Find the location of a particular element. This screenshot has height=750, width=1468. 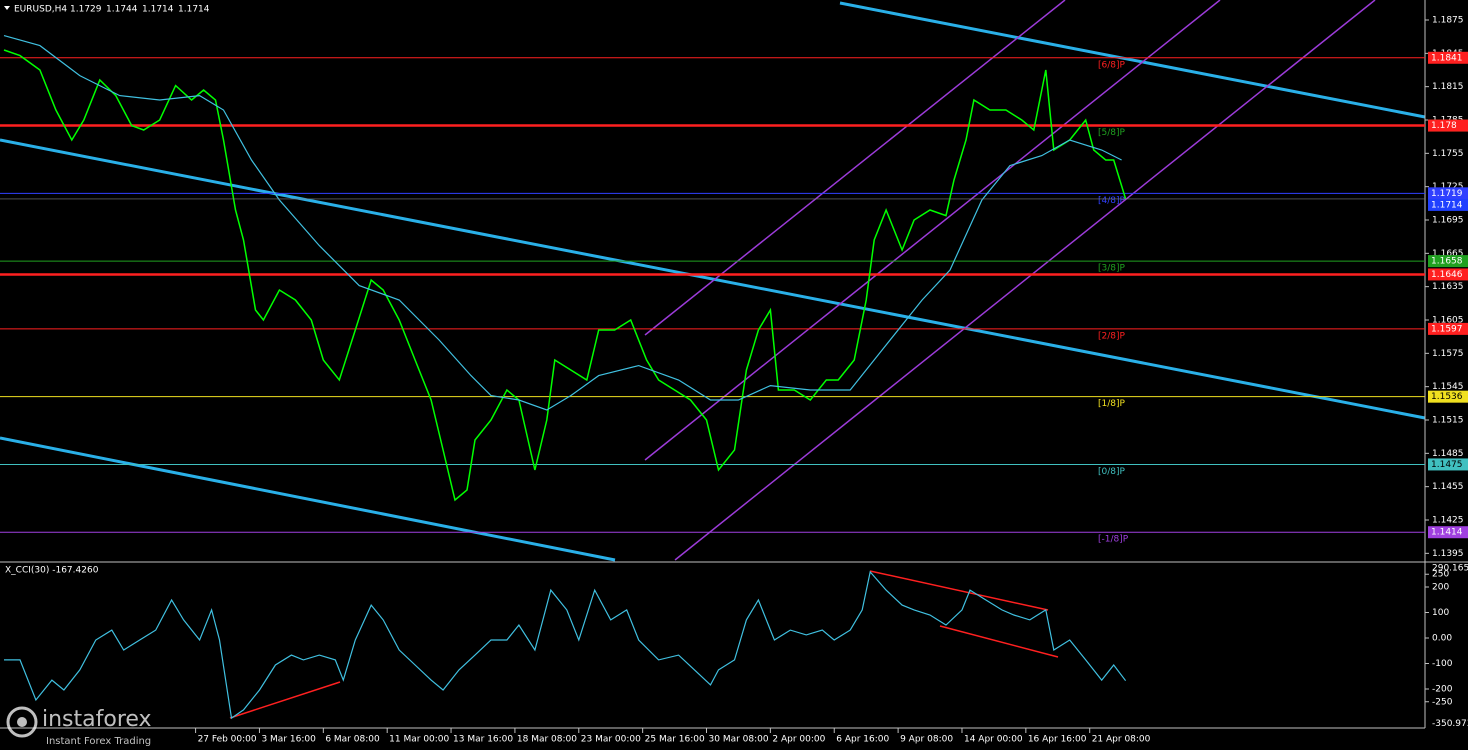

y-tick-label: 1.1545 is located at coordinates (1448, 387).